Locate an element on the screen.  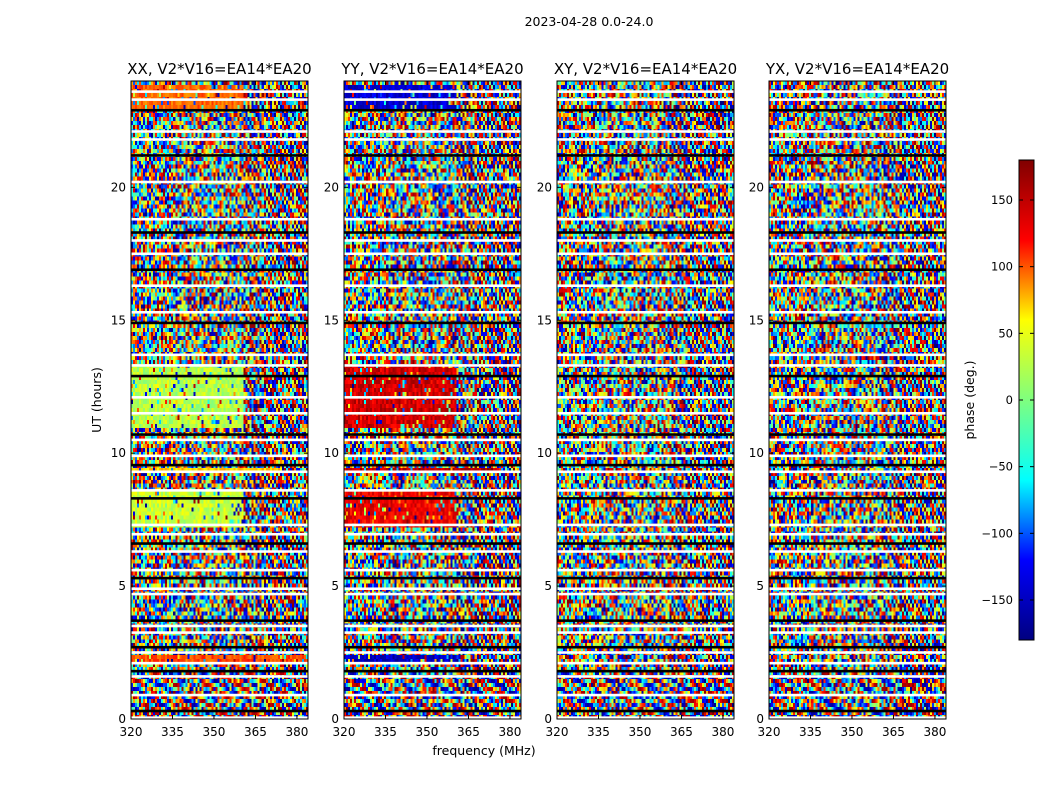
phase-heatmap-yx is located at coordinates (857, 400).